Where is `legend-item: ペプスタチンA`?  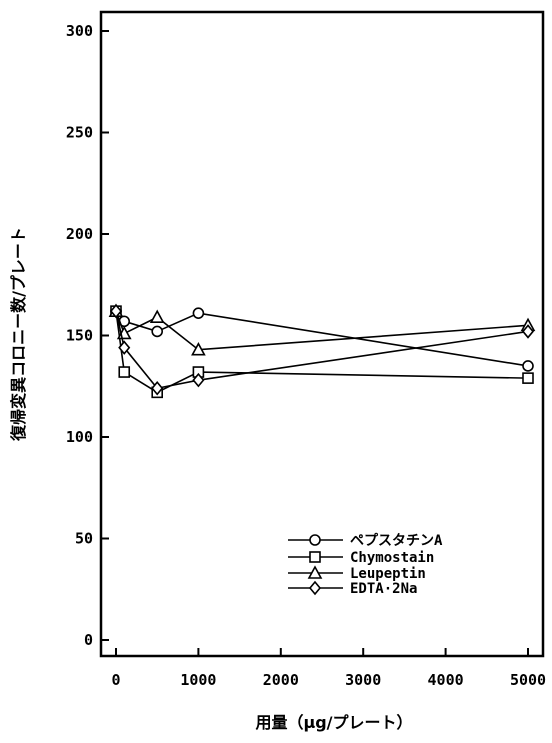
legend-item: ペプスタチンA is located at coordinates (365, 541).